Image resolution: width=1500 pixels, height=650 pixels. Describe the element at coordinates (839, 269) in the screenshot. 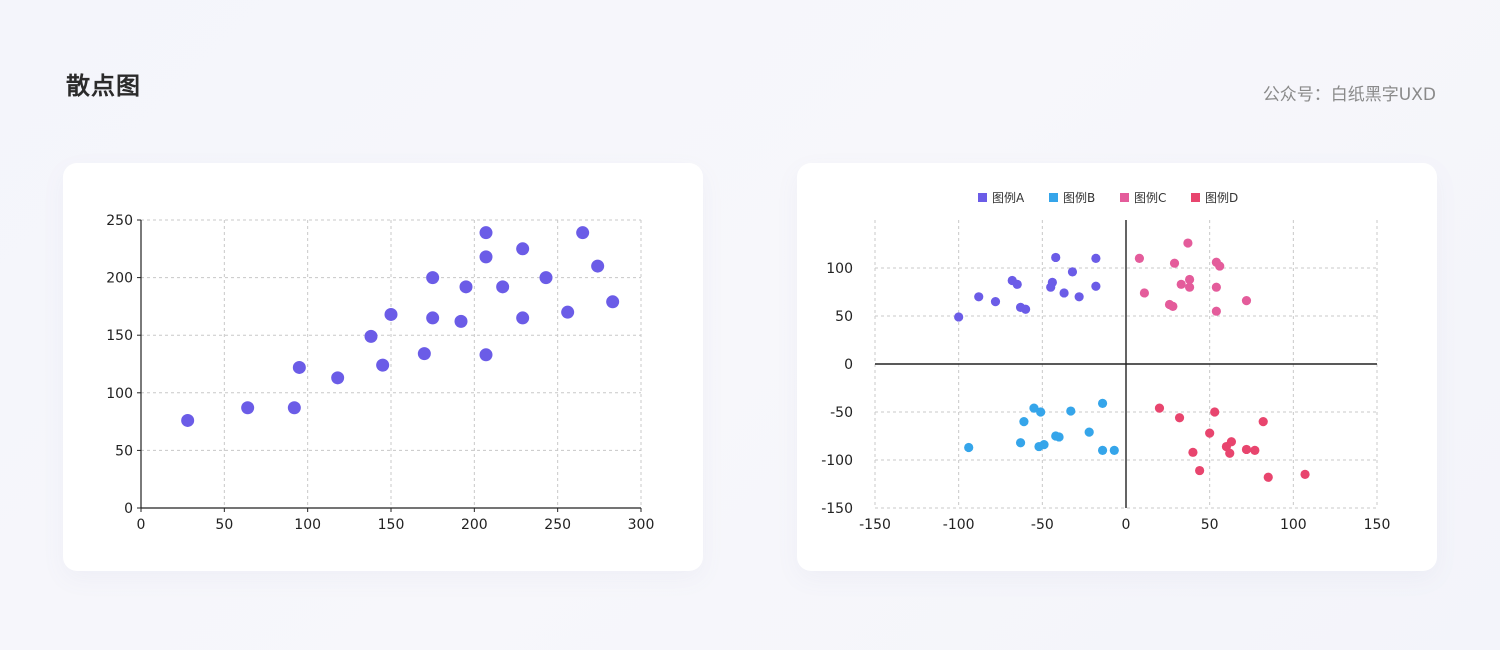

I see `y-tick-label: 100` at that location.